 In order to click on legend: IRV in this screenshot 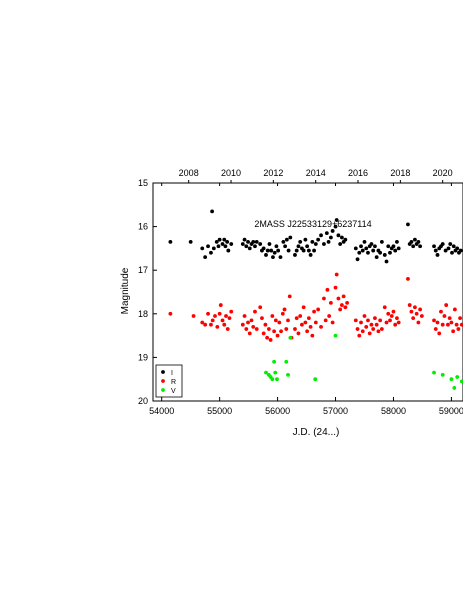, I will do `click(169, 381)`.